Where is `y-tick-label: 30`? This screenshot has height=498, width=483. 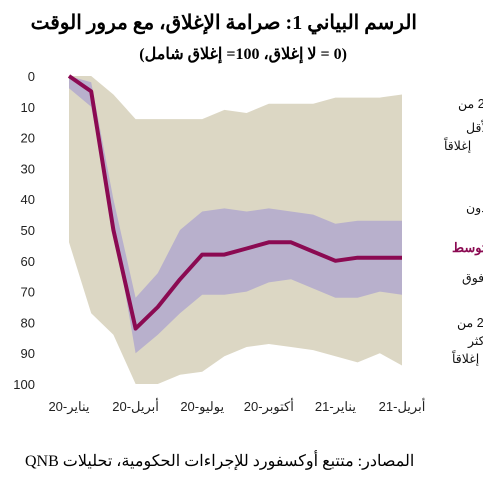
y-tick-label: 30 is located at coordinates (28, 168).